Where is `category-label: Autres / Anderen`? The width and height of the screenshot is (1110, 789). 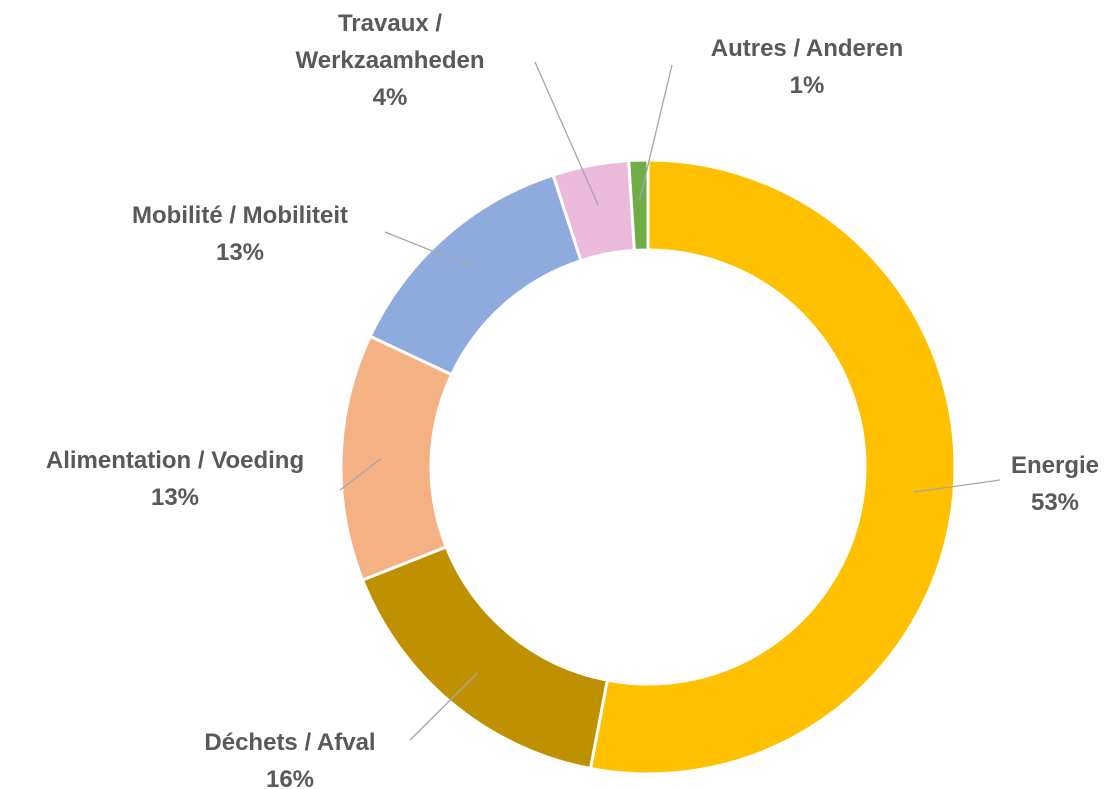 category-label: Autres / Anderen is located at coordinates (807, 48).